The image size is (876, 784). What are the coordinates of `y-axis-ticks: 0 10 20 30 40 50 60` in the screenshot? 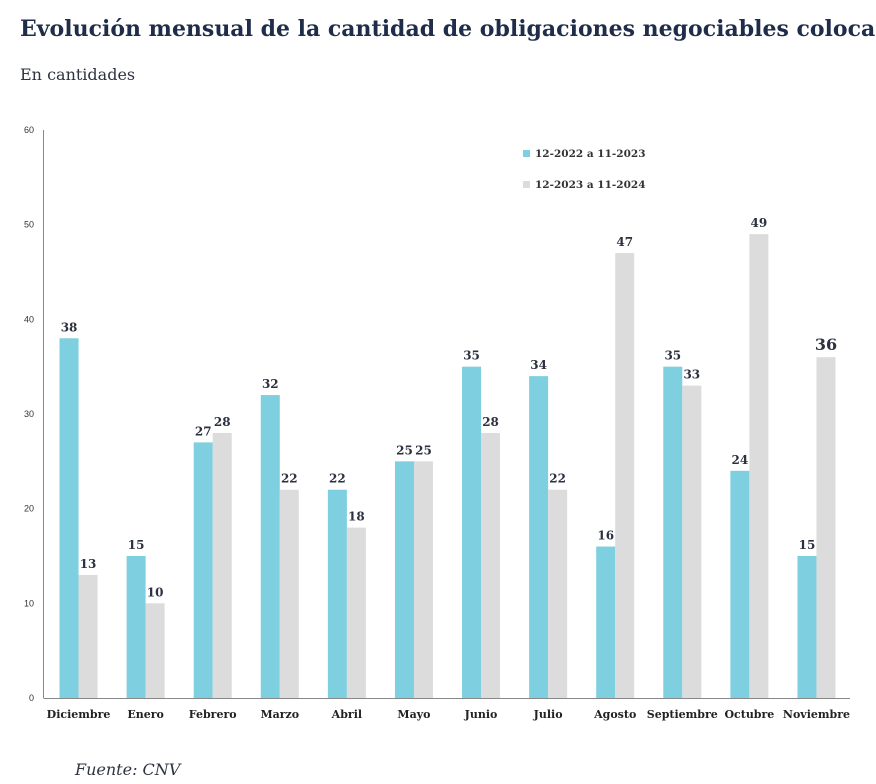 It's located at (29, 414).